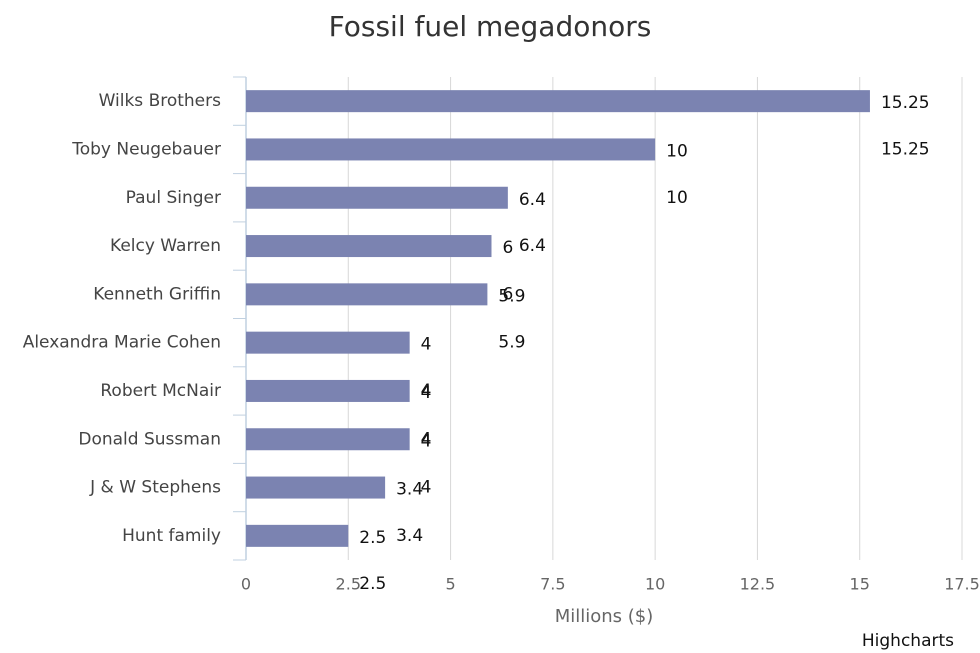 The height and width of the screenshot is (653, 980). I want to click on data-label-duplicate: 10, so click(677, 198).